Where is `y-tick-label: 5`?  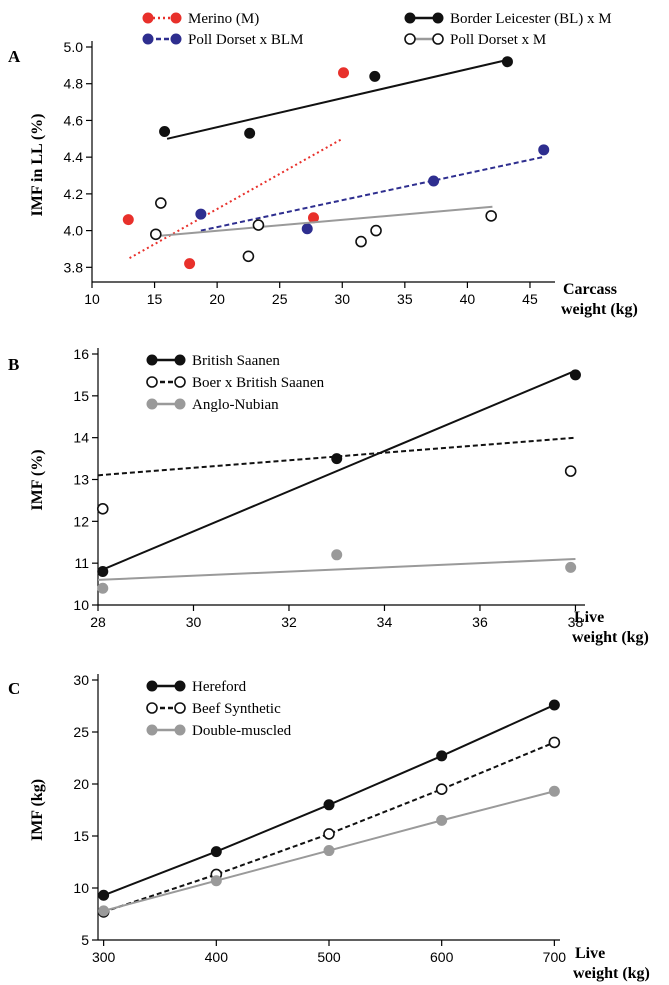 y-tick-label: 5 is located at coordinates (85, 940).